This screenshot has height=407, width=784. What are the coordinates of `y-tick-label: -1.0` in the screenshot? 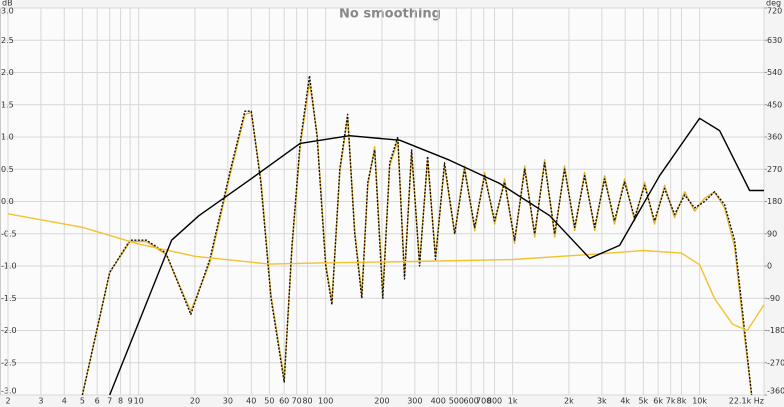 It's located at (9, 266).